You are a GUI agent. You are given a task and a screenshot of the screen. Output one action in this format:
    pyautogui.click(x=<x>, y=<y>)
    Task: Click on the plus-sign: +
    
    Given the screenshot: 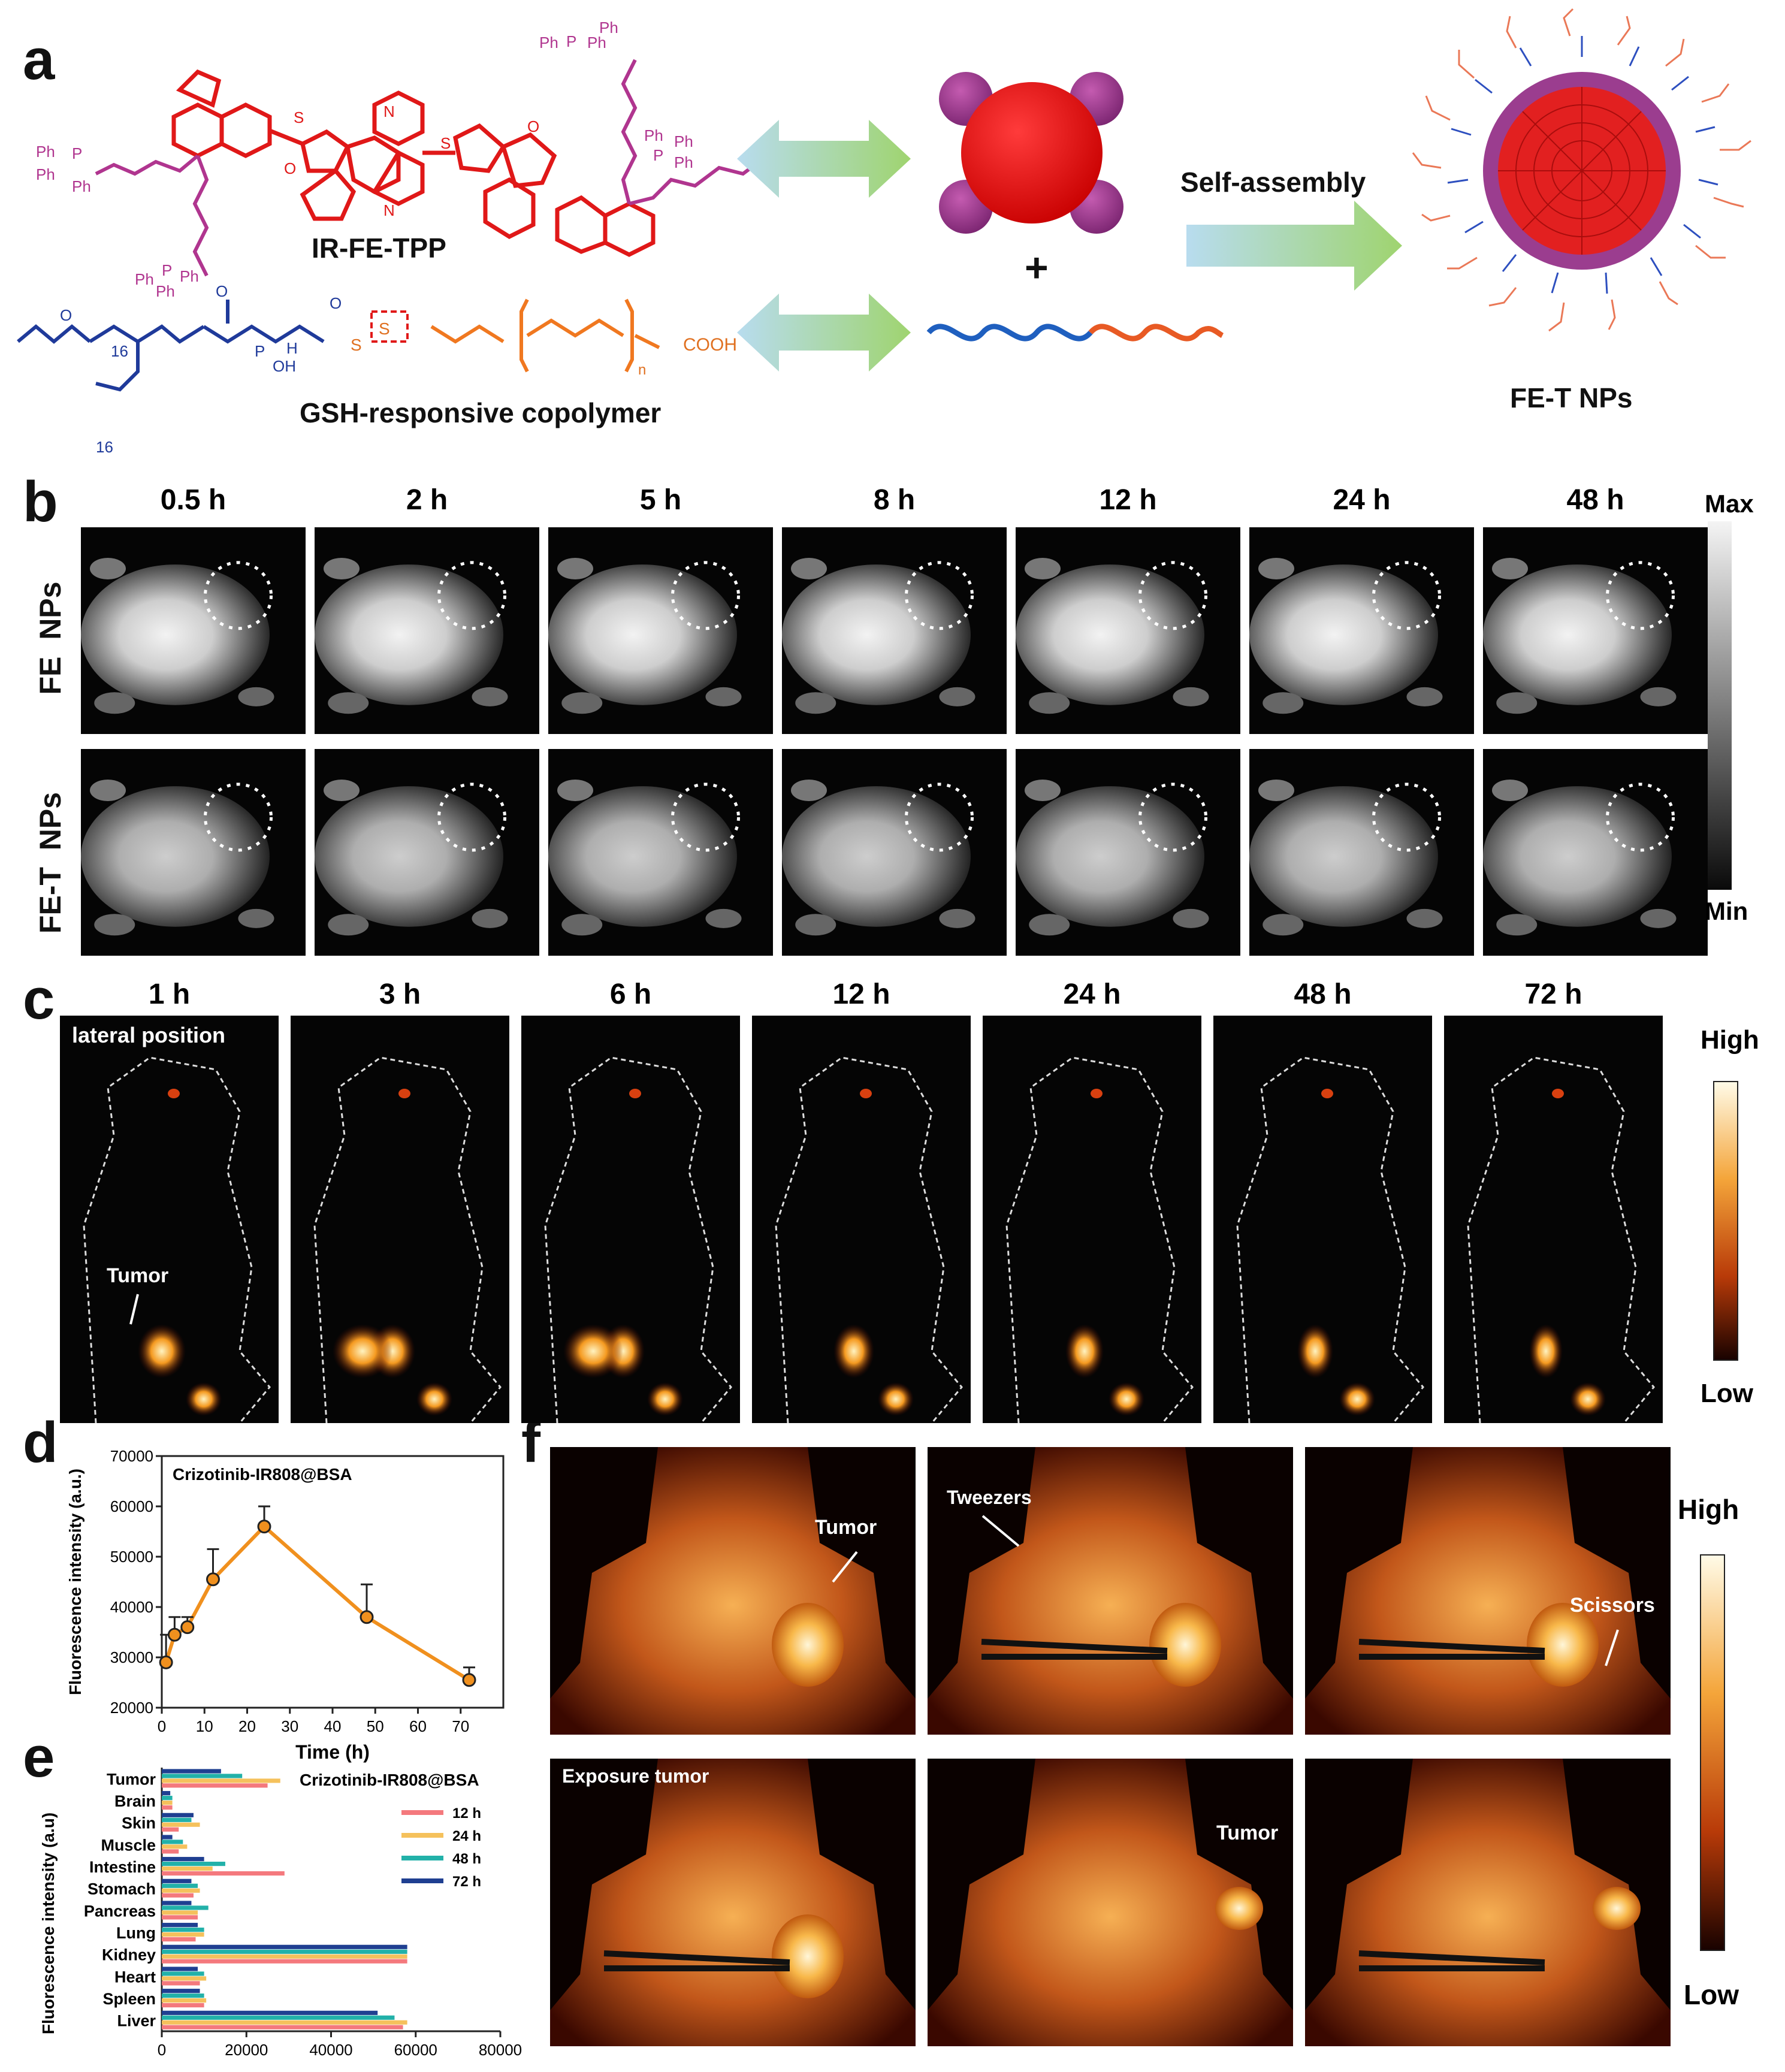 What is the action you would take?
    pyautogui.click(x=1037, y=268)
    